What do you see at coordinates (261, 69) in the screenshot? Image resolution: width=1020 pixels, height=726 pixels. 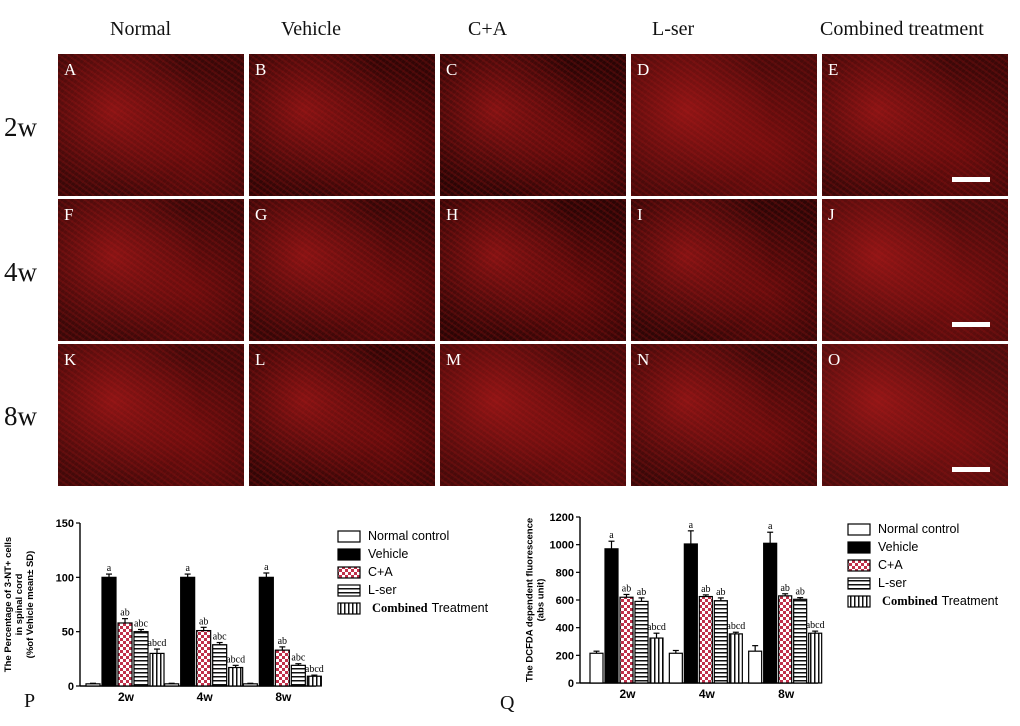 I see `panel-label: B` at bounding box center [261, 69].